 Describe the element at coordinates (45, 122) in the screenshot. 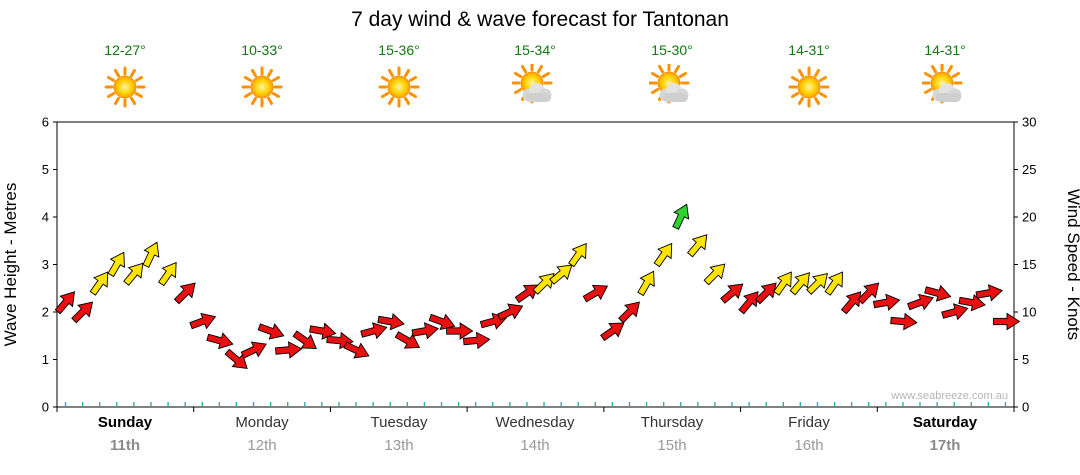

I see `y-left-tick-label: 6` at that location.